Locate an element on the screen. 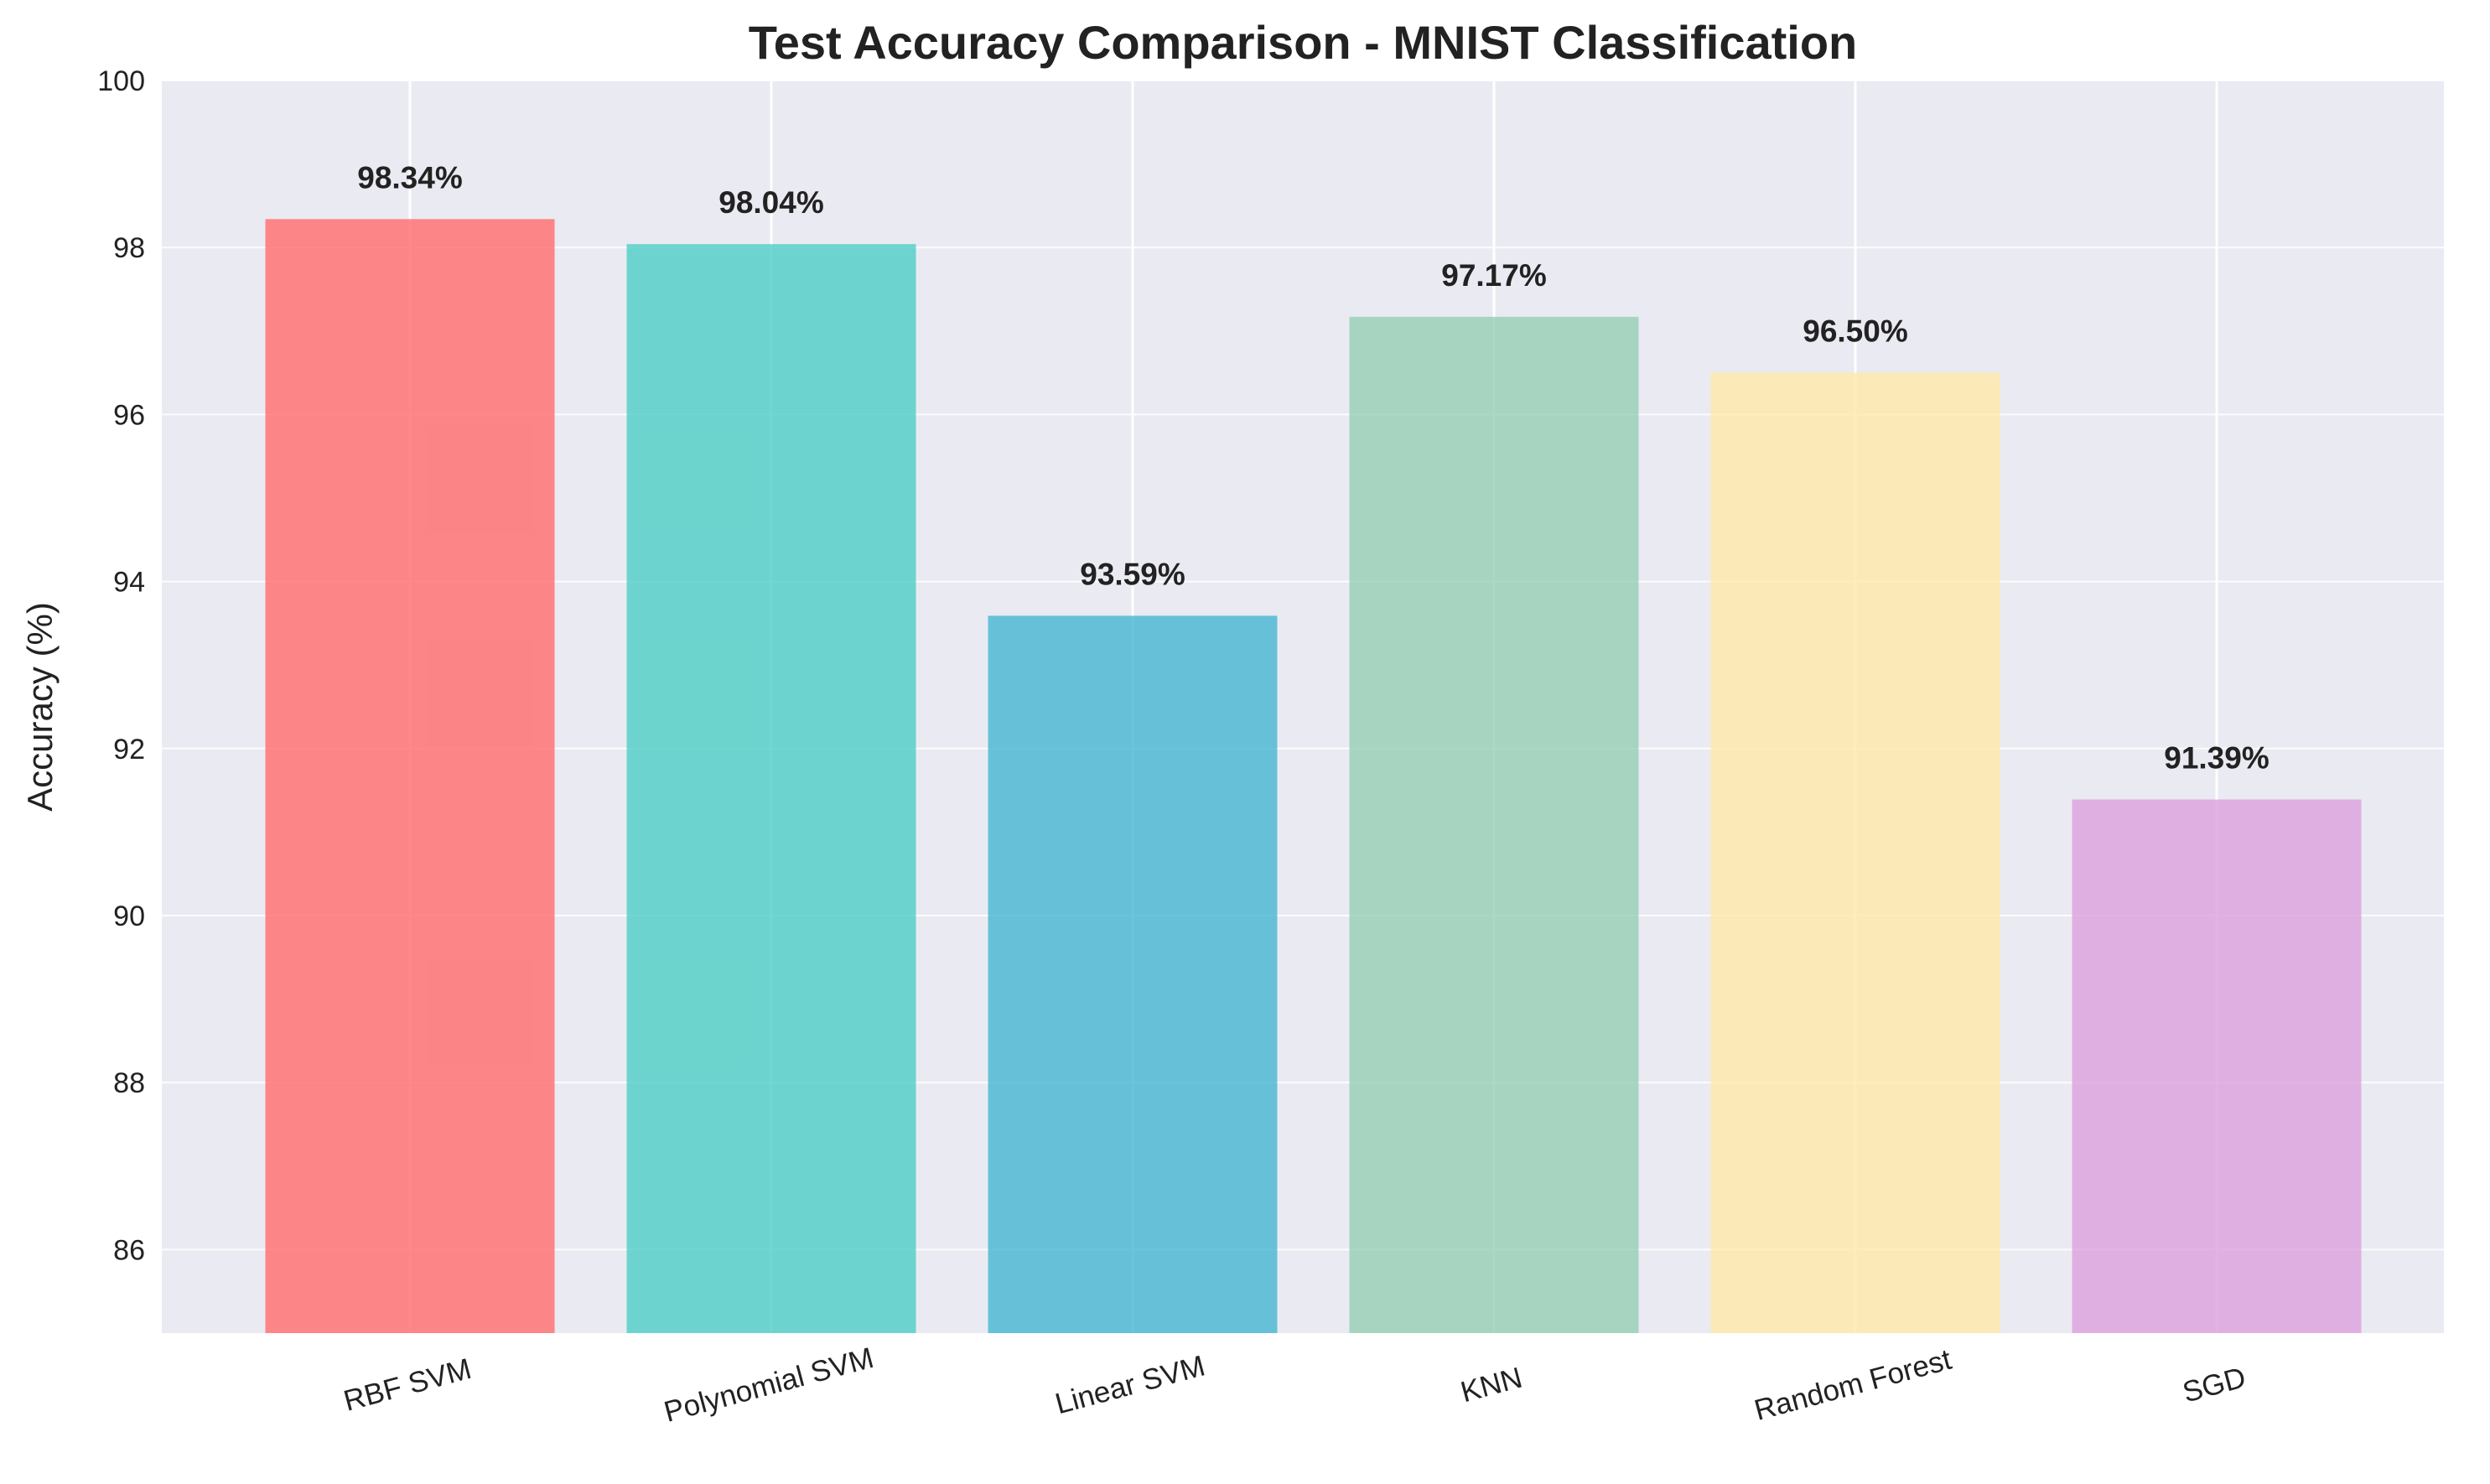 The width and height of the screenshot is (2490, 1484). value-label: 98.34% is located at coordinates (410, 177).